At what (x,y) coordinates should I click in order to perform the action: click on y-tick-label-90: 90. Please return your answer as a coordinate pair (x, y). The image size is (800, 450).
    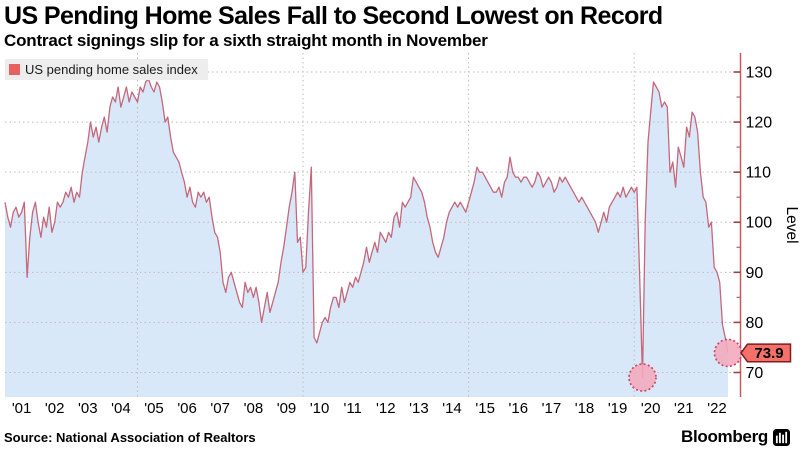
    Looking at the image, I should click on (755, 273).